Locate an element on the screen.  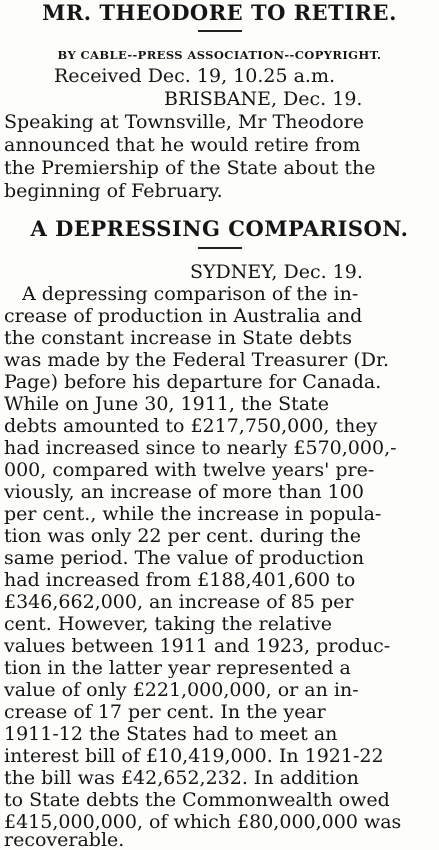
body-line: the constant increase in State debts is located at coordinates (178, 338).